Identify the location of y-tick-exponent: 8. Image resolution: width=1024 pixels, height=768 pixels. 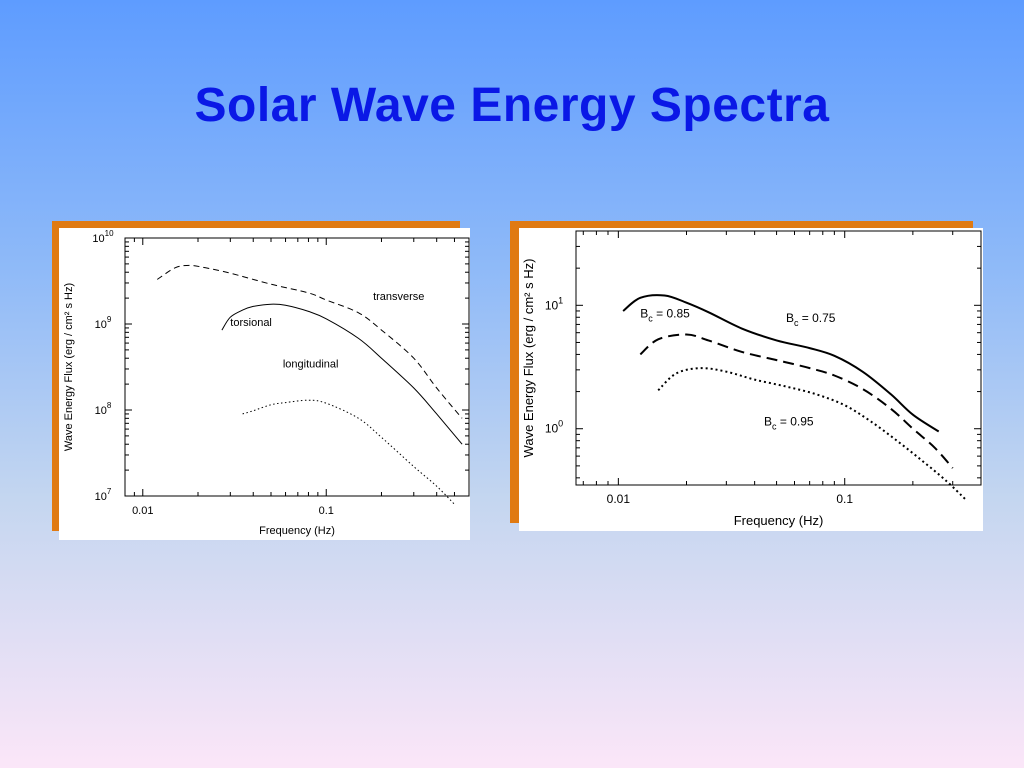
(109, 405).